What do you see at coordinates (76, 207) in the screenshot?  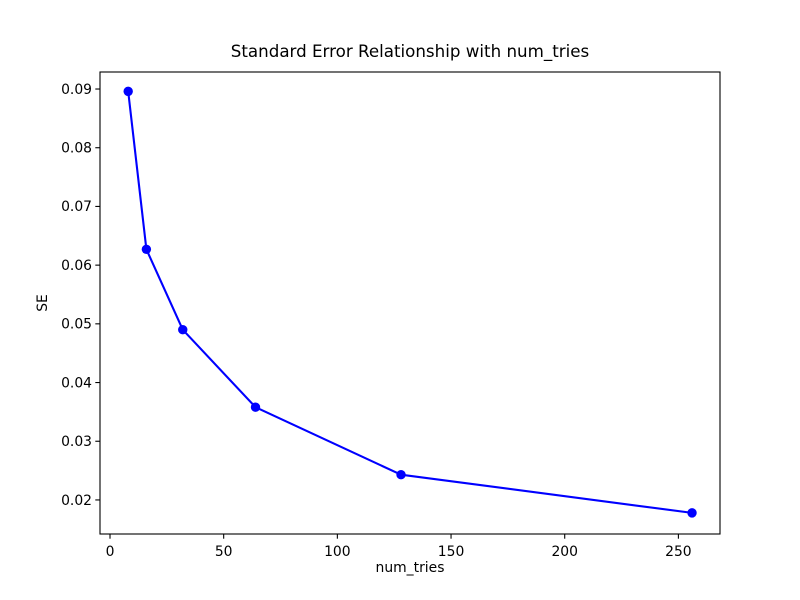 I see `y-tick-label: 0.07` at bounding box center [76, 207].